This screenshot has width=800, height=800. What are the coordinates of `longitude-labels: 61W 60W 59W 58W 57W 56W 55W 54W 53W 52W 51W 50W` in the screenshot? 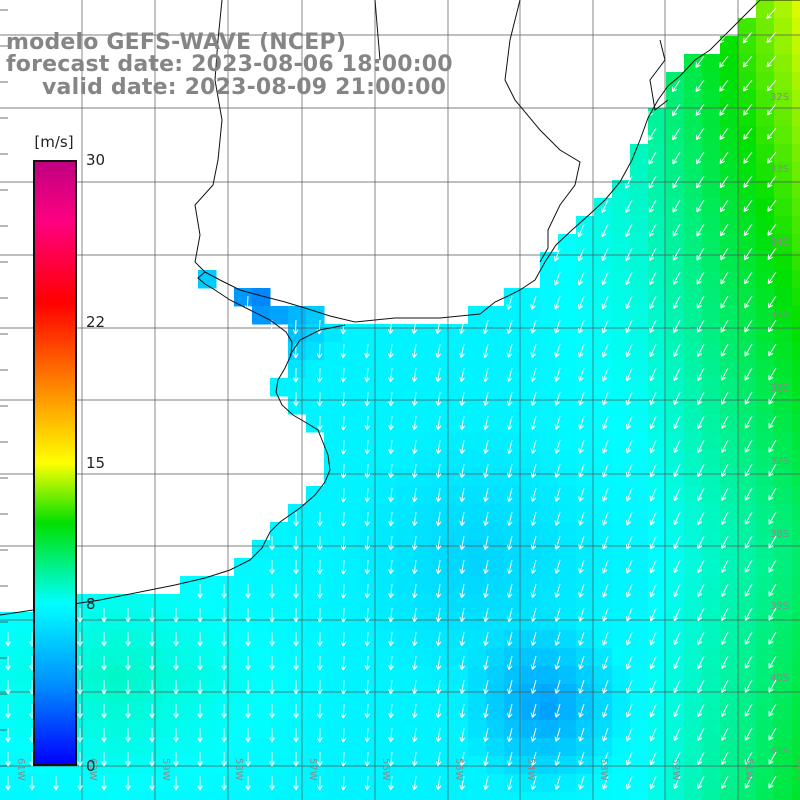 It's located at (407, 769).